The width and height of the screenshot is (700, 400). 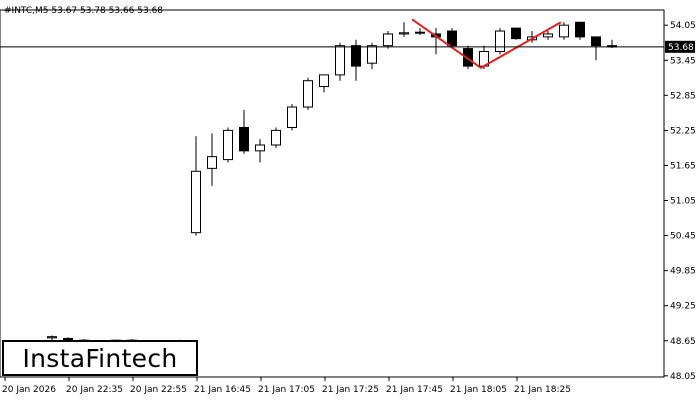 I want to click on x-tick-label: 21 Jan 16:45, so click(x=222, y=390).